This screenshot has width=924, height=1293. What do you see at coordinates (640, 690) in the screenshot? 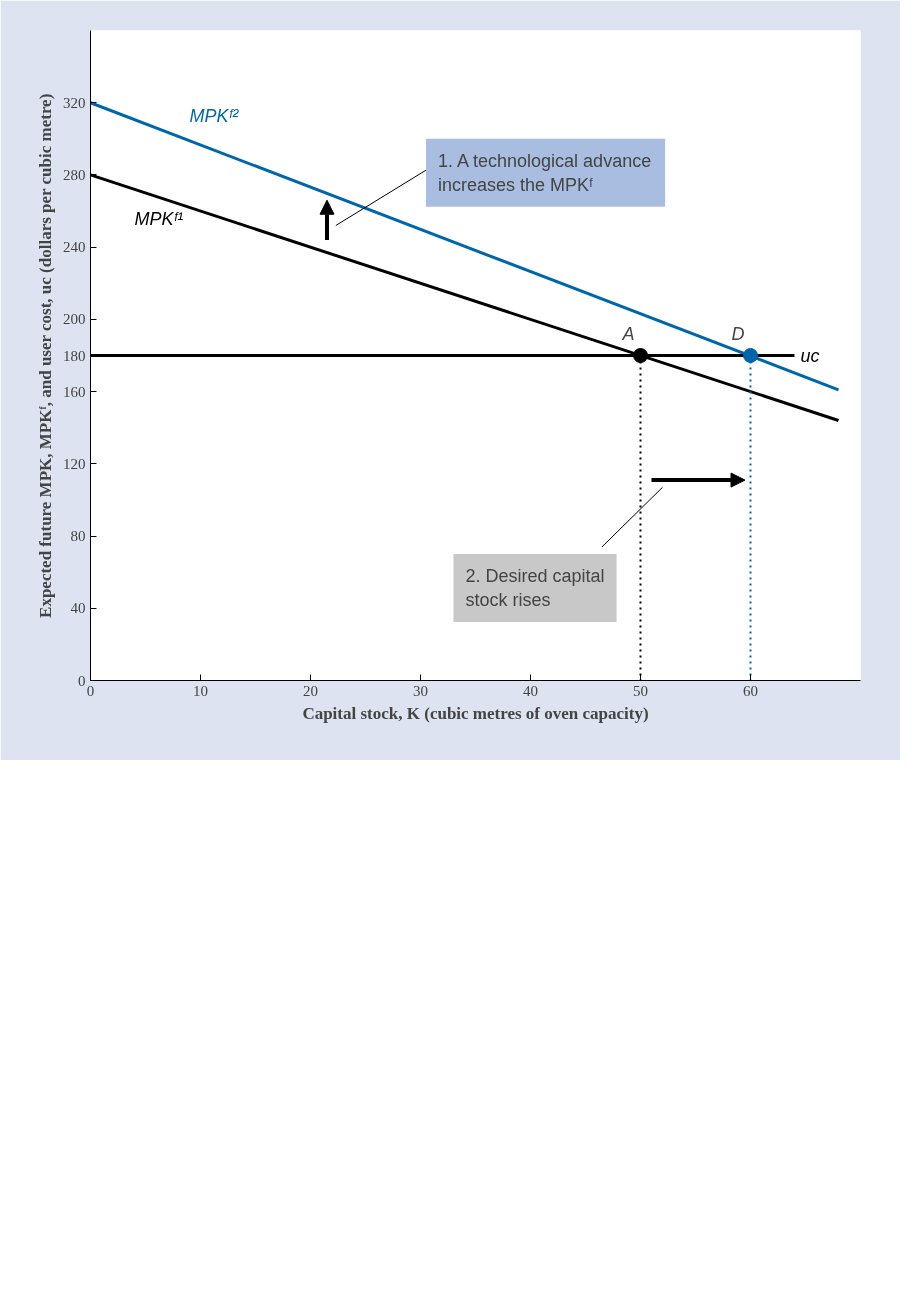
I see `x-tick-label: 50` at bounding box center [640, 690].